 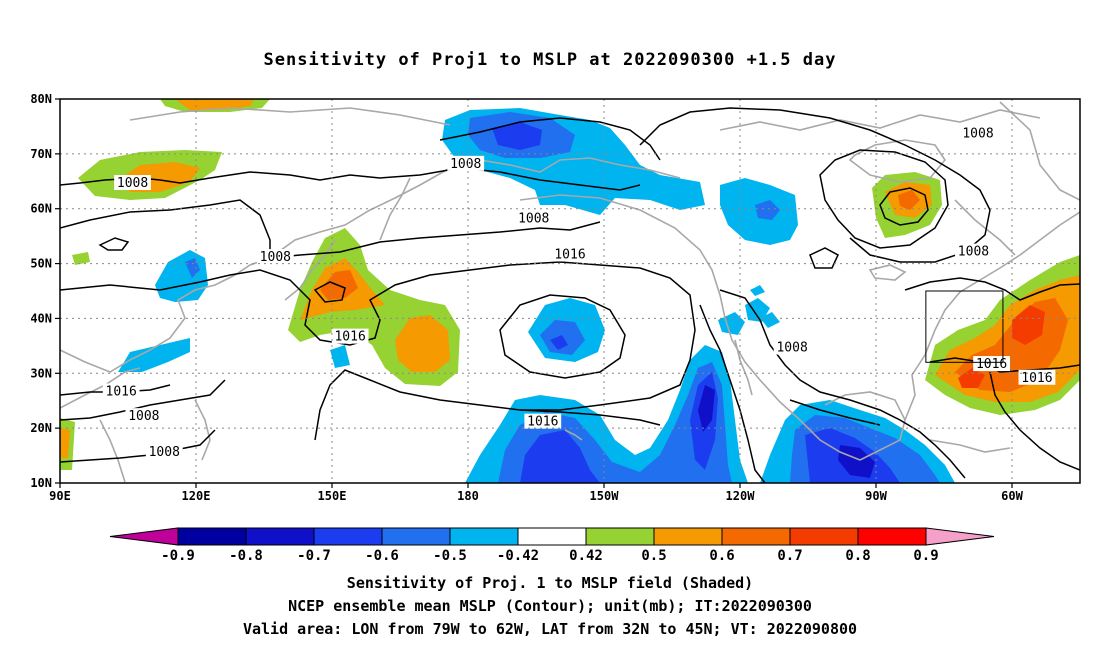 What do you see at coordinates (880, 120) in the screenshot?
I see `coast-arctic-archipelago` at bounding box center [880, 120].